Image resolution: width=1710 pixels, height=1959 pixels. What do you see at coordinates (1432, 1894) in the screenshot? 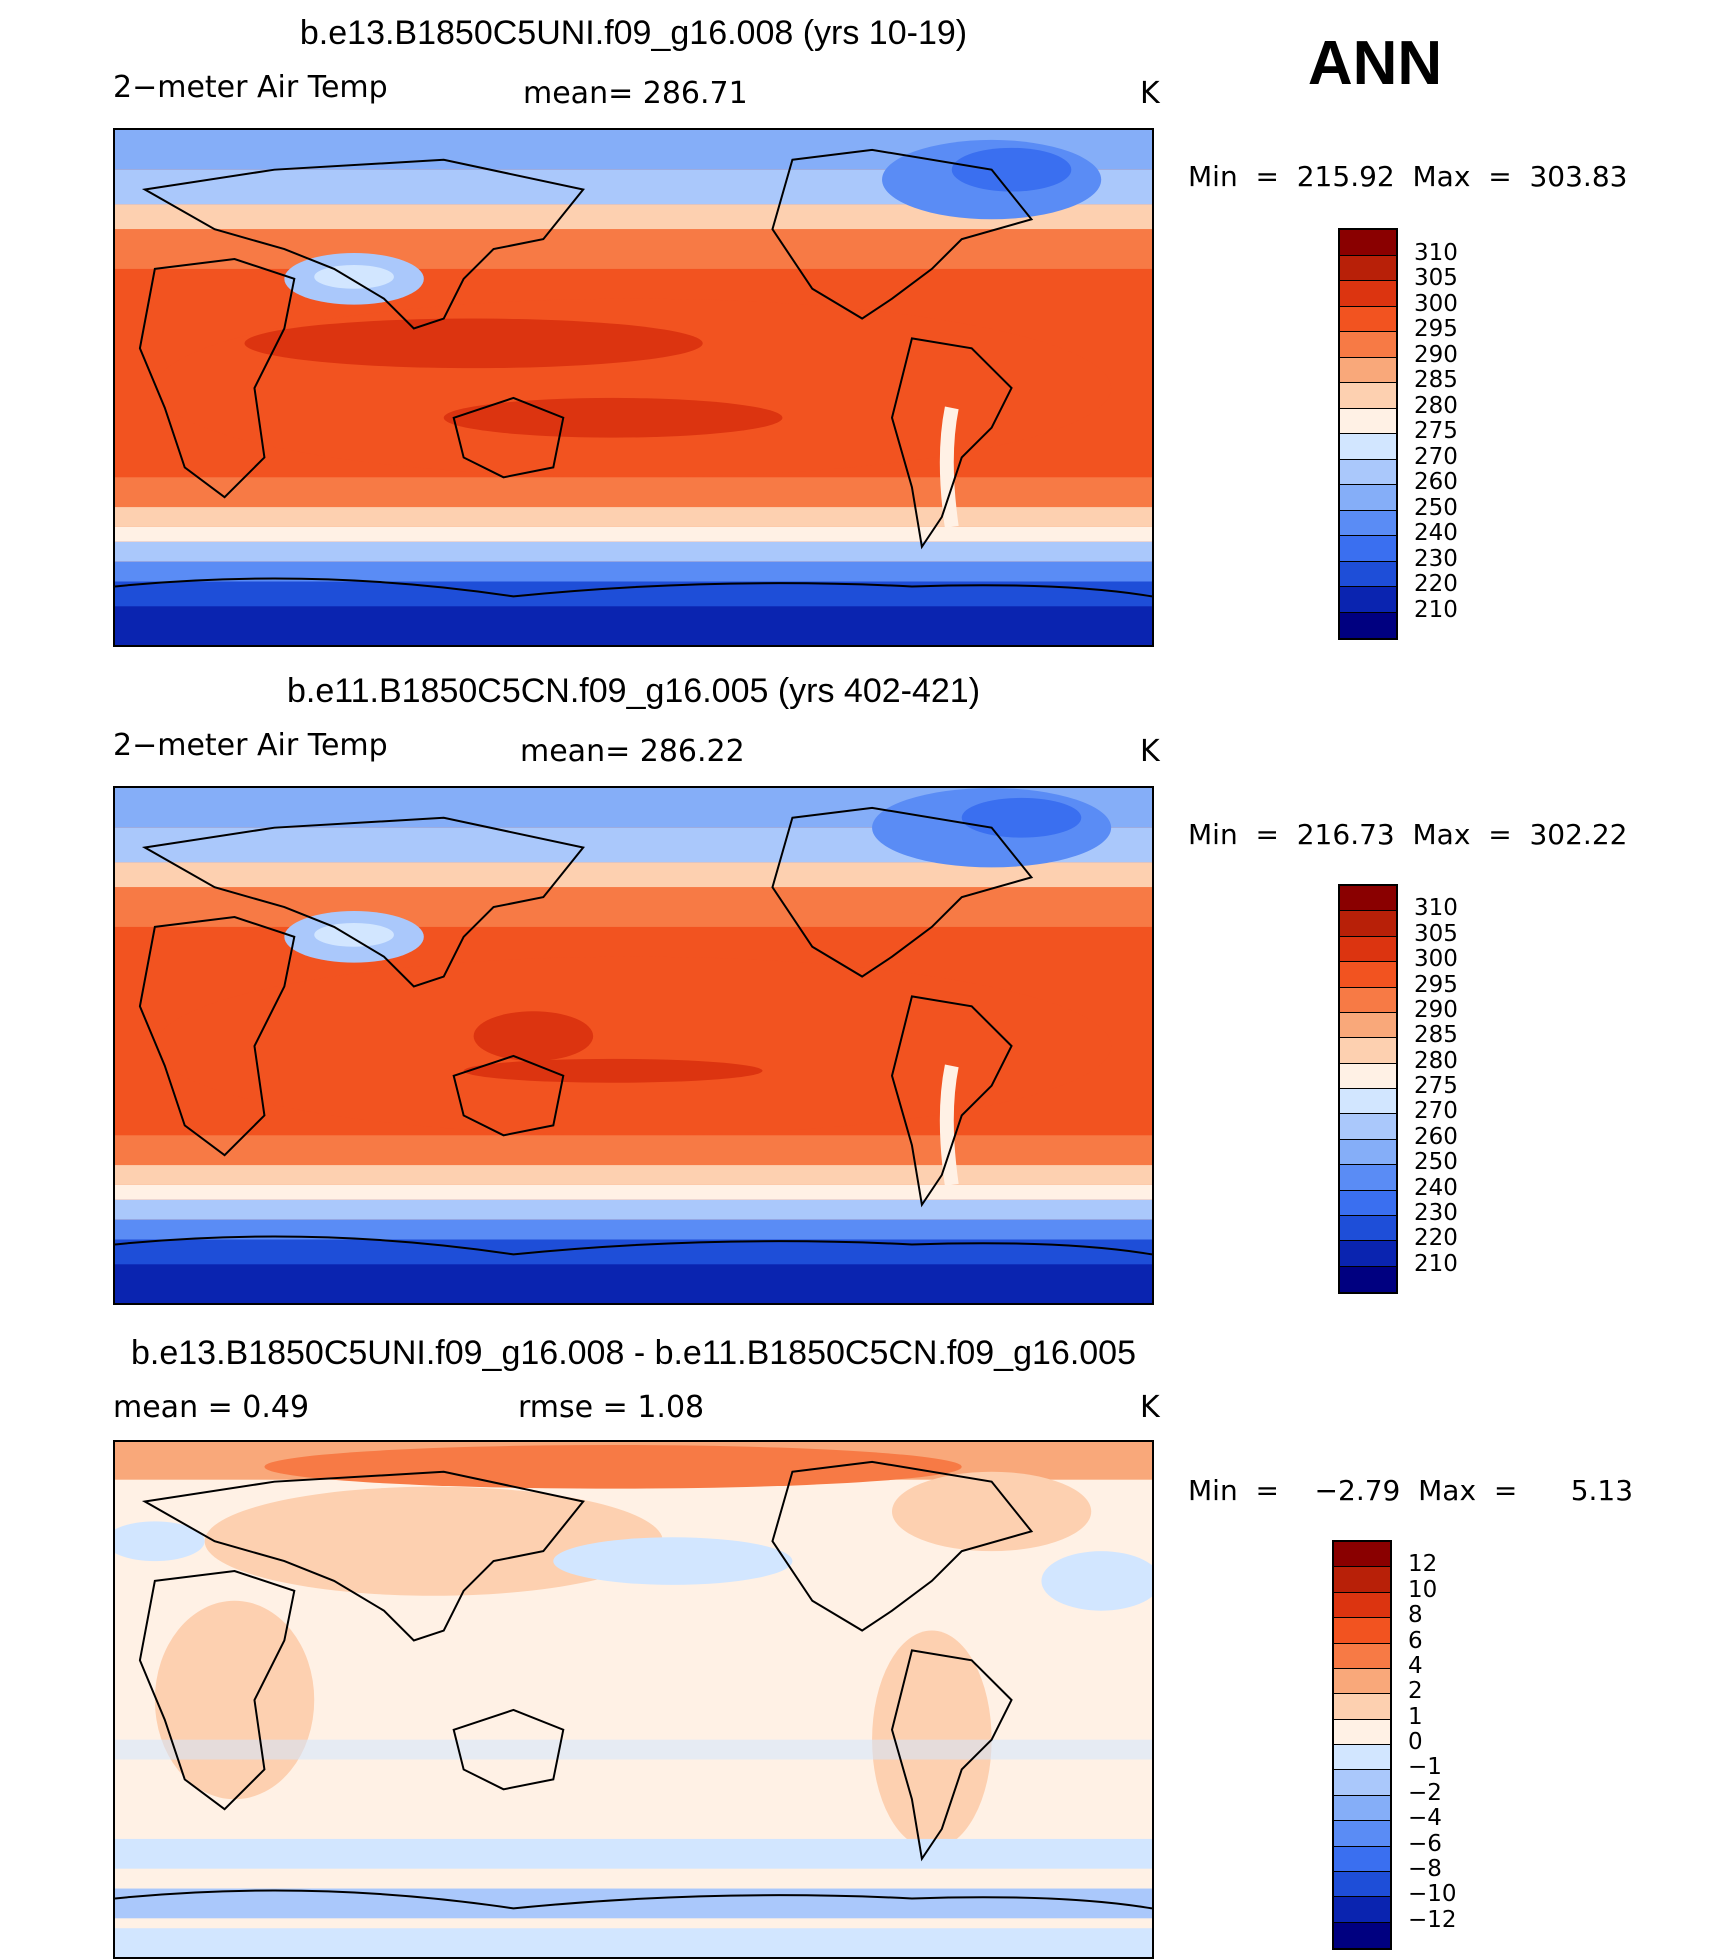
I see `colorbar-level-label: −10` at bounding box center [1432, 1894].